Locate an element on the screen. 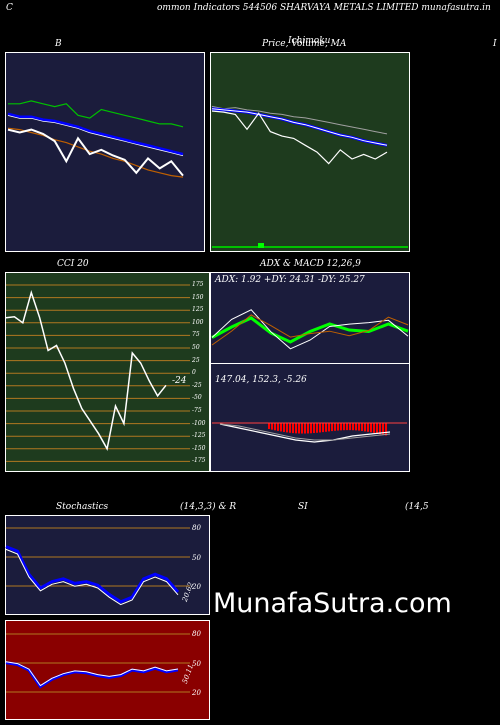 The width and height of the screenshot is (500, 725). rsi-tick: 50 is located at coordinates (196, 664).